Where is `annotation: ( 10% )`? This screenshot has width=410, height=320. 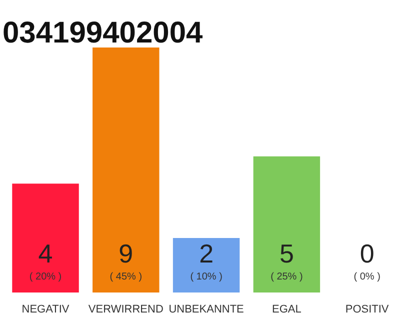
annotation: ( 10% ) is located at coordinates (206, 277).